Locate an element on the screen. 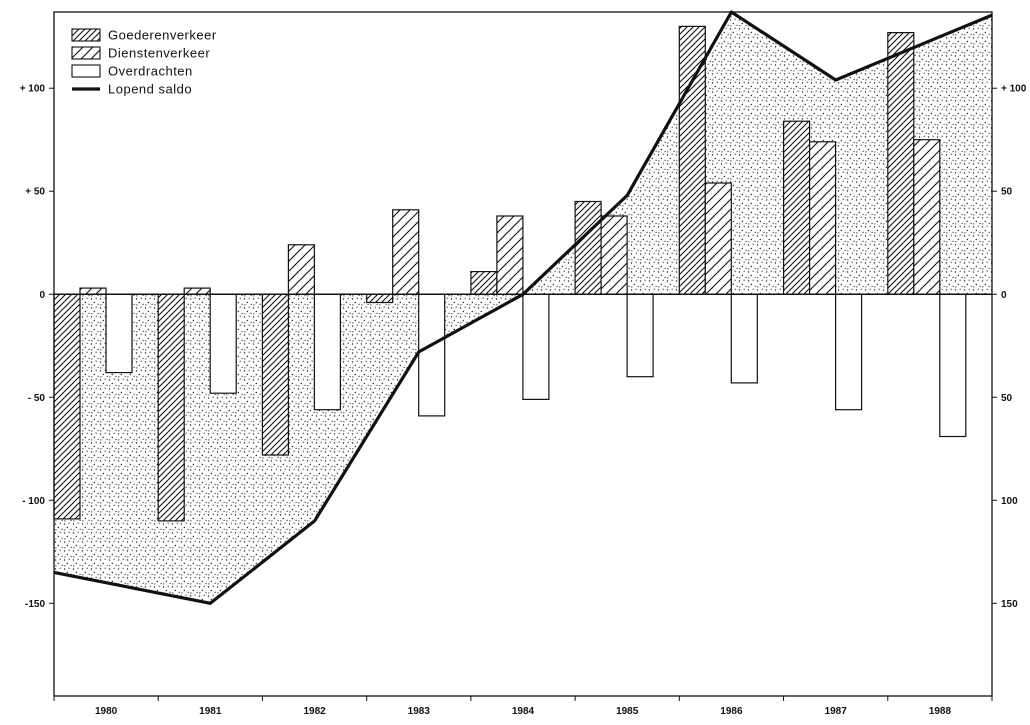  y-tick-label-left: 0 is located at coordinates (42, 295).